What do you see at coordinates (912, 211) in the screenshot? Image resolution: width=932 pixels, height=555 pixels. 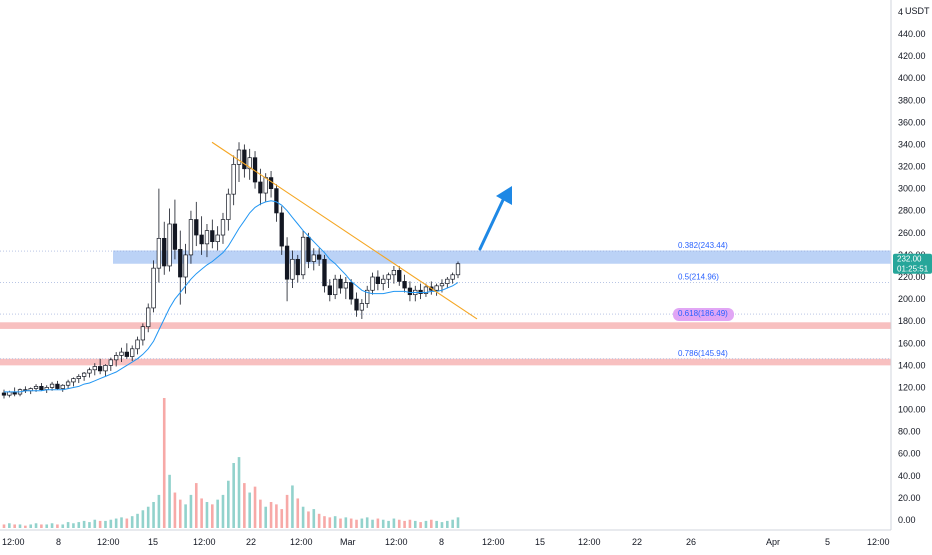 I see `y-tick-label-14: 280.00` at bounding box center [912, 211].